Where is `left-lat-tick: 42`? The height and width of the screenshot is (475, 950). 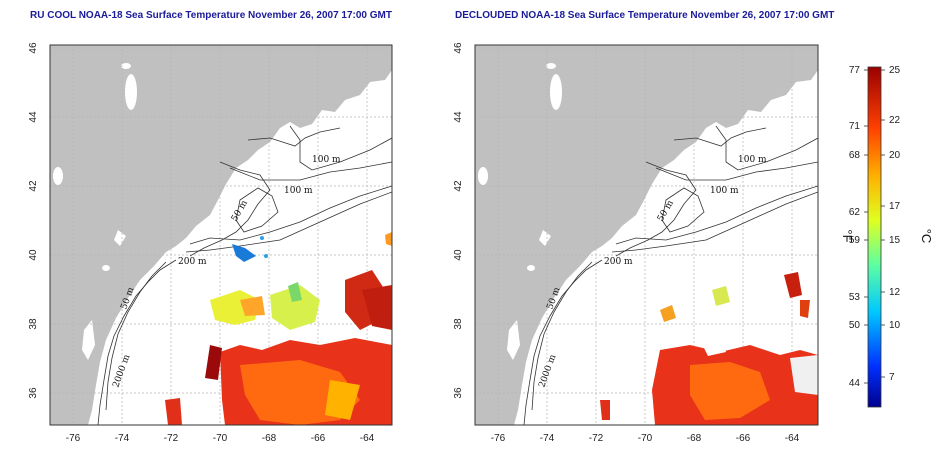 left-lat-tick: 42 is located at coordinates (33, 186).